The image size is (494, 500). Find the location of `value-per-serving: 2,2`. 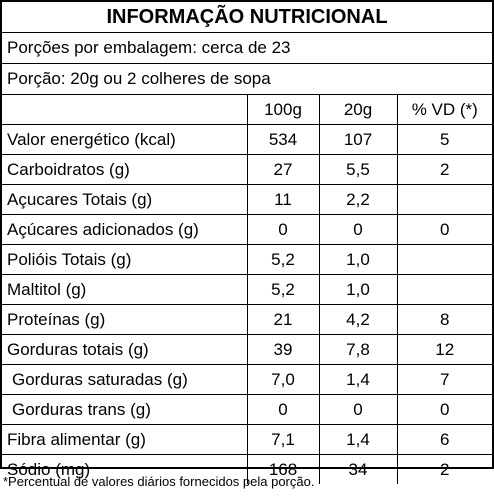

value-per-serving: 2,2 is located at coordinates (358, 199).